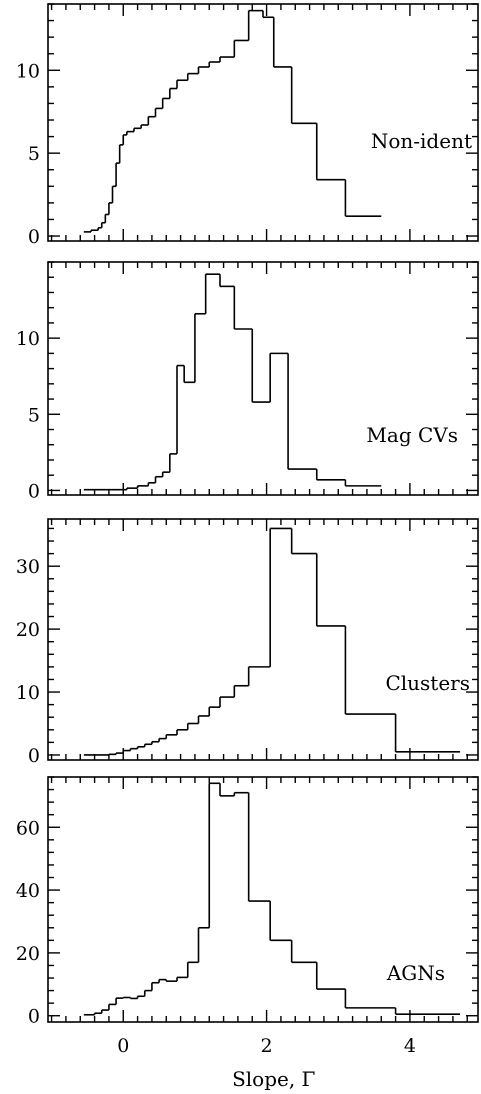 Image resolution: width=481 pixels, height=1094 pixels. What do you see at coordinates (123, 1046) in the screenshot?
I see `x-tick-label: 0` at bounding box center [123, 1046].